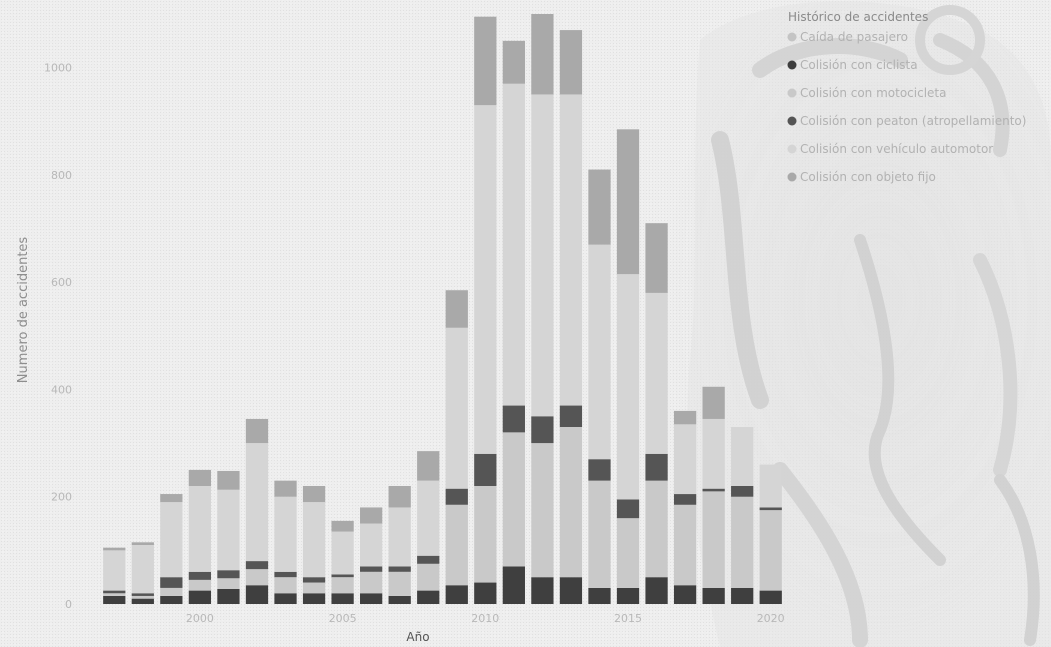 The height and width of the screenshot is (647, 1051). I want to click on legend-item: Colisión con motocicleta, so click(866, 93).